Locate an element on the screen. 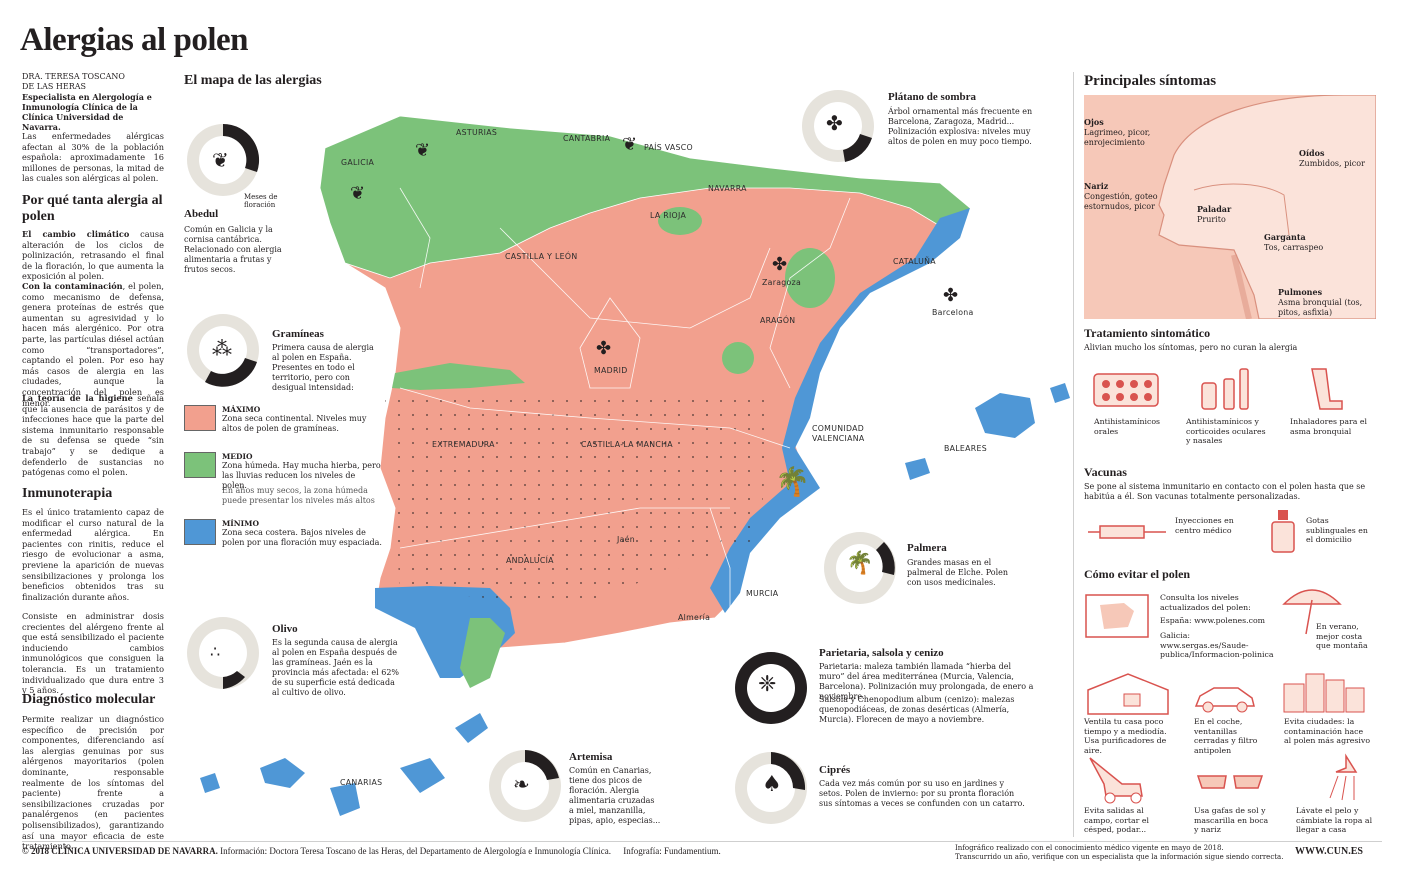 The image size is (1404, 876). city-barcelona: Barcelona is located at coordinates (953, 312).